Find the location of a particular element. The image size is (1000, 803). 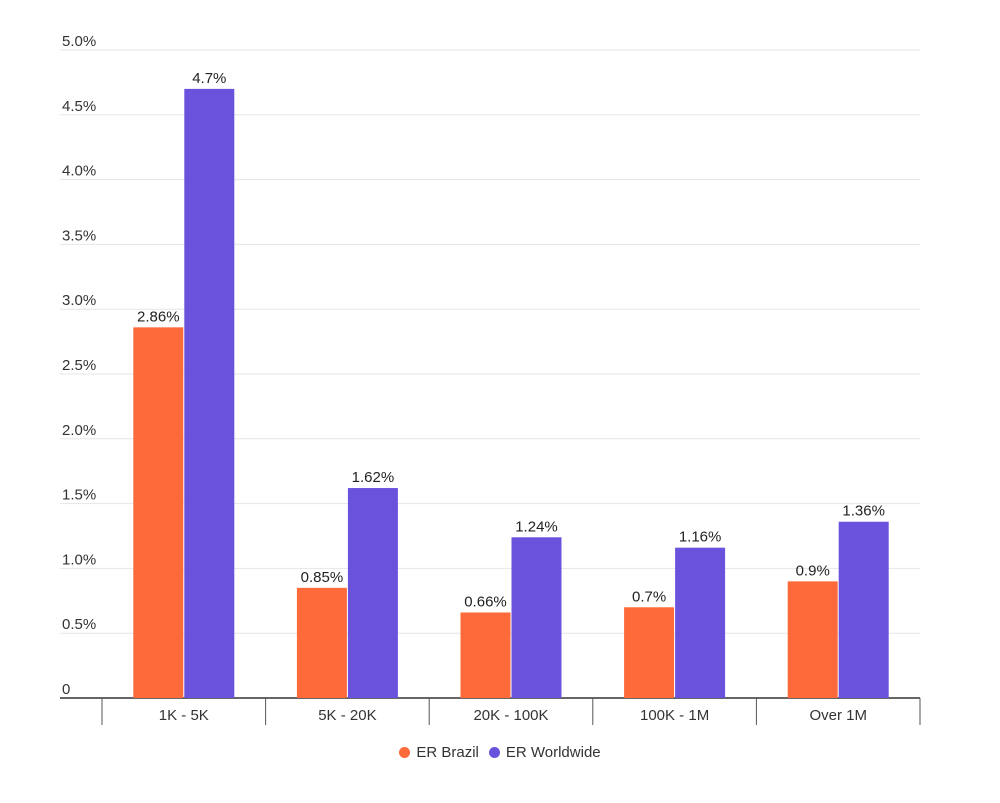

legend-label-er-brazil: ER Brazil is located at coordinates (447, 752).